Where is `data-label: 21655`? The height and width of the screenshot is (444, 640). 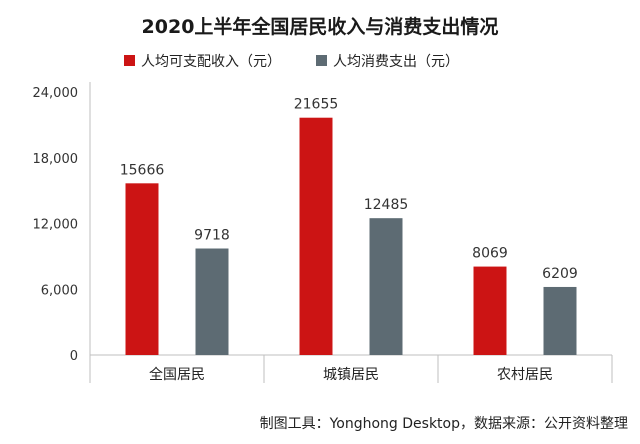
data-label: 21655 is located at coordinates (316, 105).